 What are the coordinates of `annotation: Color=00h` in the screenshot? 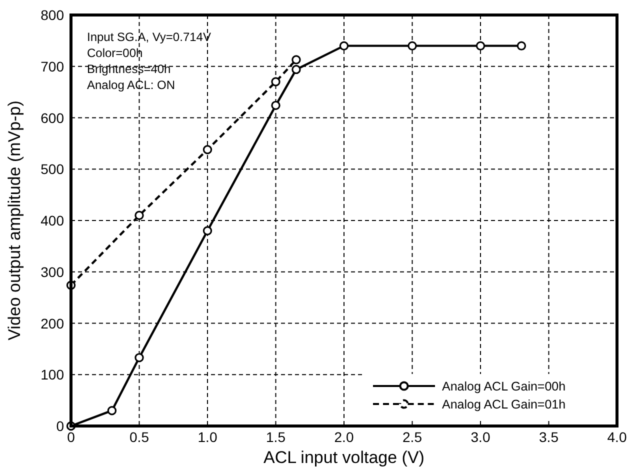 It's located at (115, 53).